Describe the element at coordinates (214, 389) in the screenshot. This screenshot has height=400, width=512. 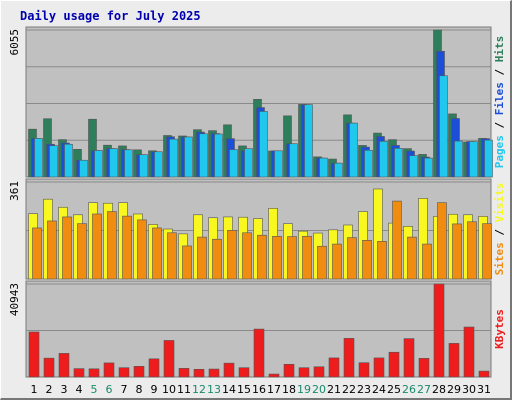
I see `x-tick-day-13: 13` at that location.